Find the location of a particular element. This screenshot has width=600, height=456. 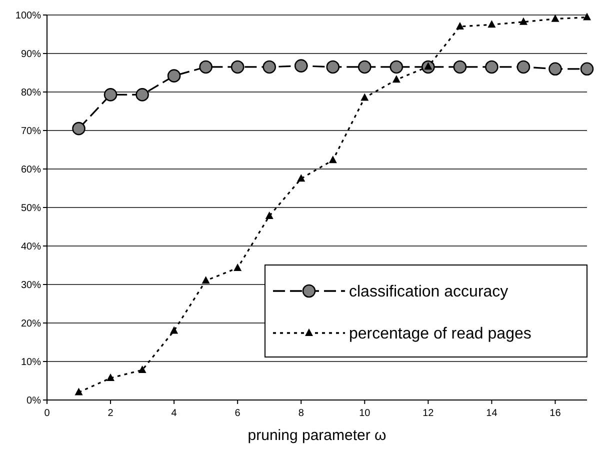

x-tick-label: 14 is located at coordinates (492, 413).